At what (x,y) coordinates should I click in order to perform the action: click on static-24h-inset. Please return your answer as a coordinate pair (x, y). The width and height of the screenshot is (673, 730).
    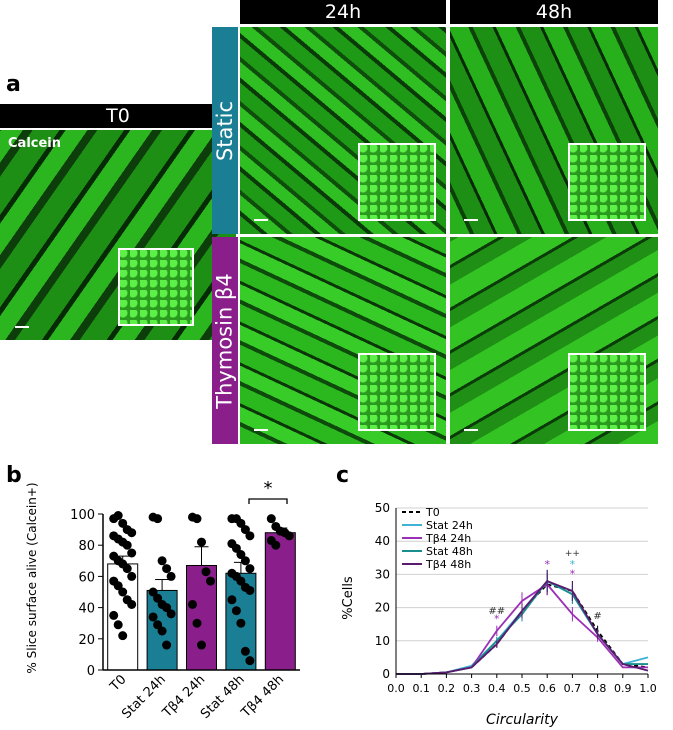
    Looking at the image, I should click on (397, 182).